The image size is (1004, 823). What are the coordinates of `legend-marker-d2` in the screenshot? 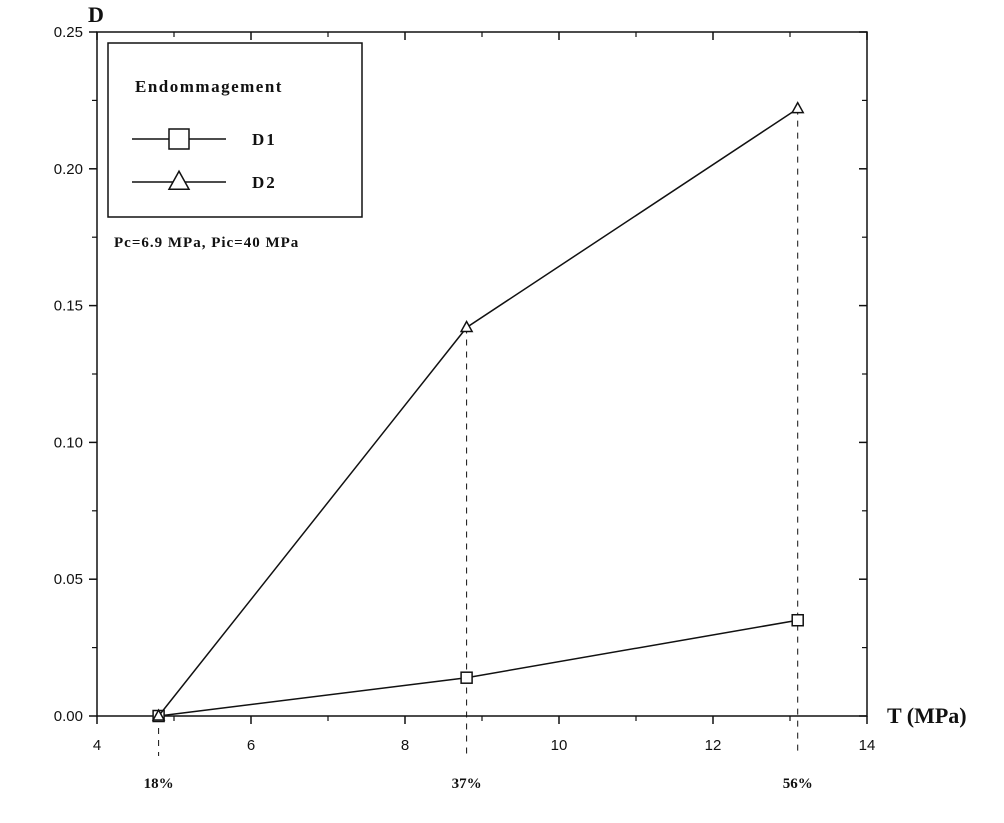 It's located at (179, 179).